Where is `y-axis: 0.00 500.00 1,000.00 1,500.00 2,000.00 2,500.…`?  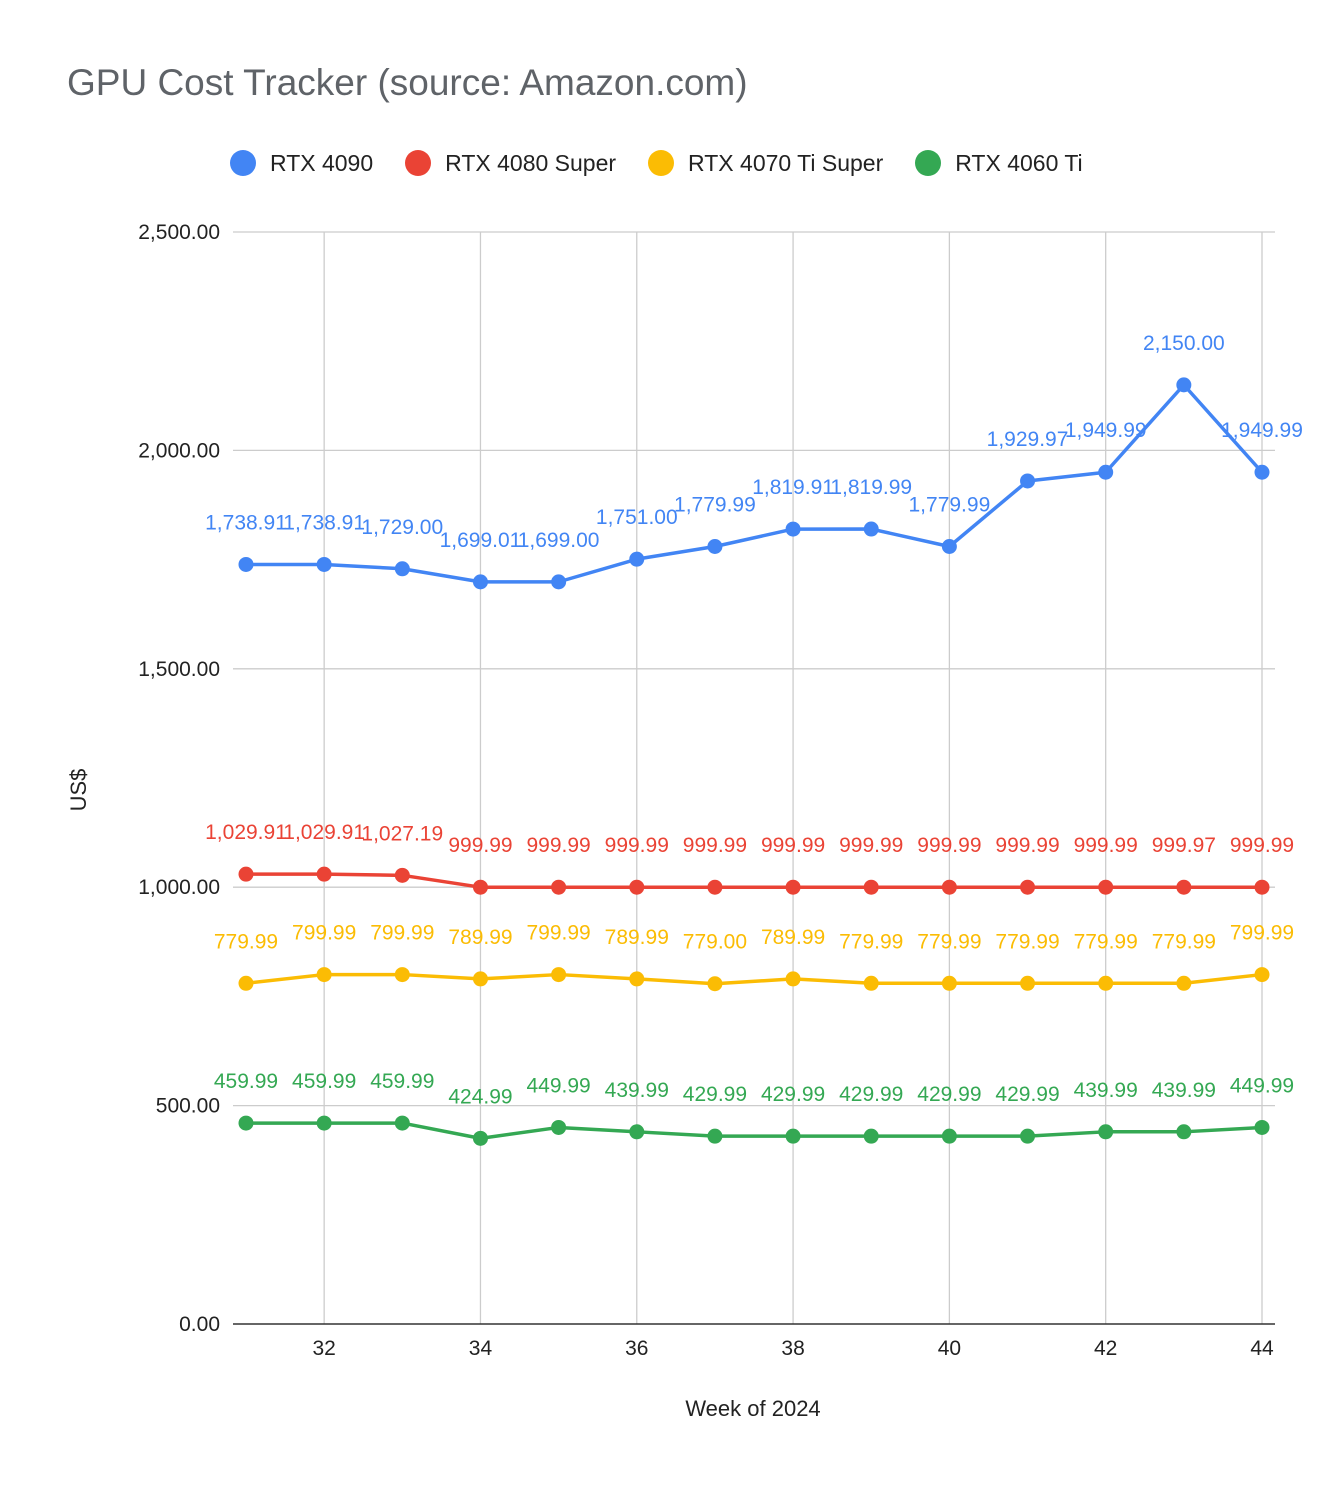
y-axis: 0.00 500.00 1,000.00 1,500.00 2,000.00 2,500.… is located at coordinates (179, 778).